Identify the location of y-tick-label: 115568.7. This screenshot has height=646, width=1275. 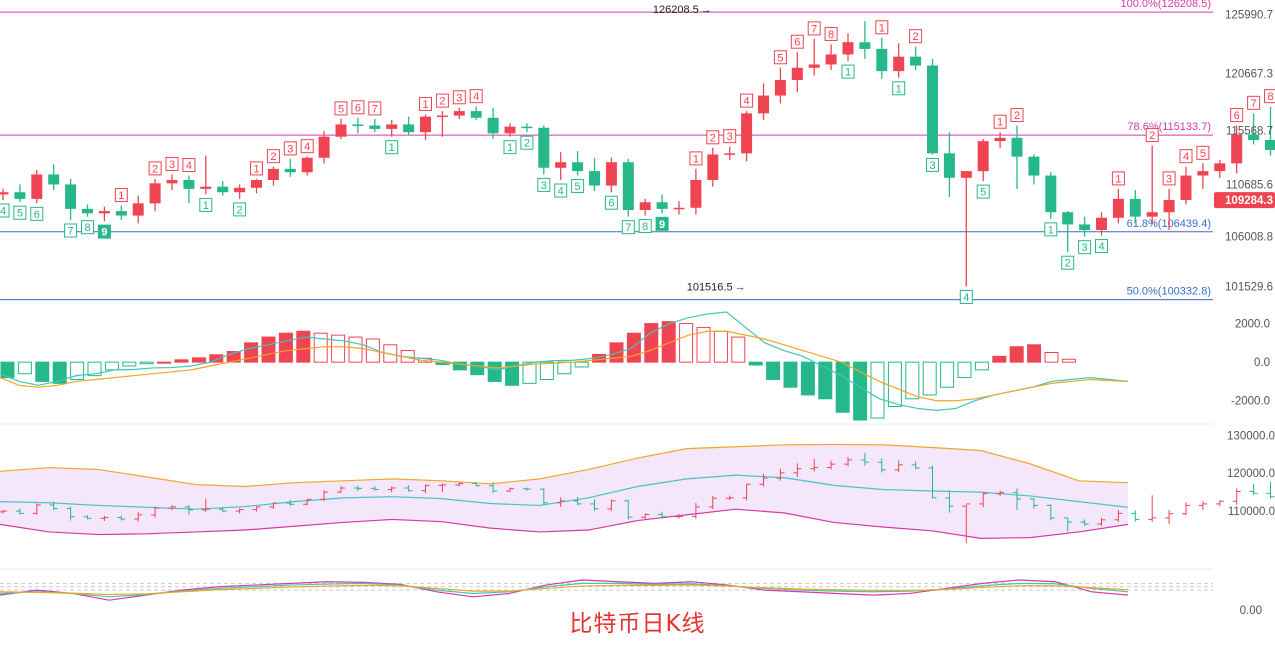
(1249, 131).